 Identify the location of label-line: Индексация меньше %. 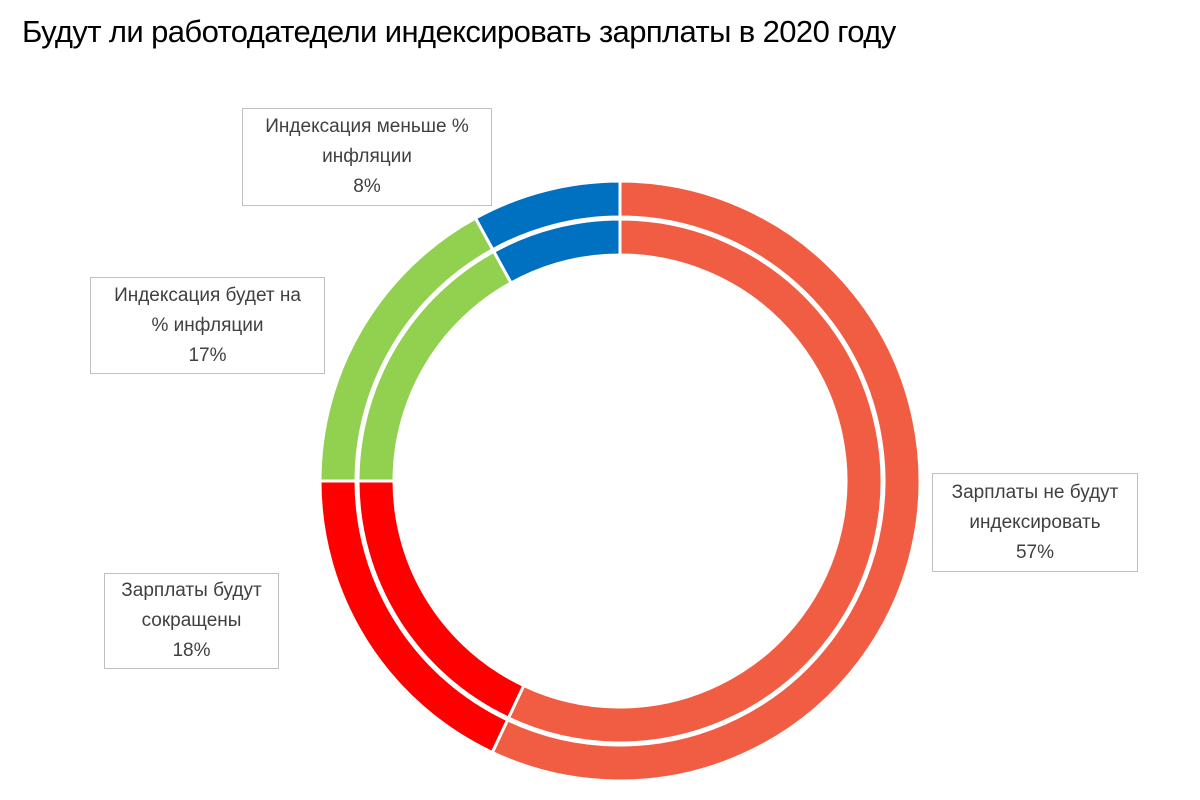
(367, 126).